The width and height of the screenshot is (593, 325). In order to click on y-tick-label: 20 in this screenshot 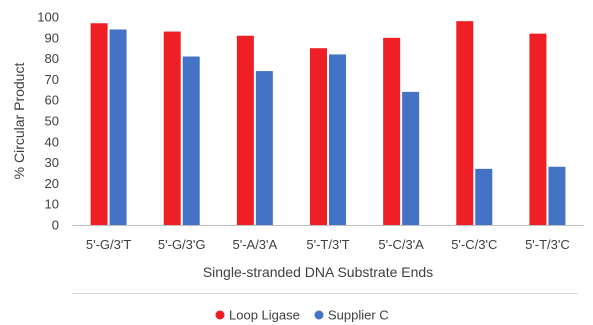, I will do `click(52, 183)`.